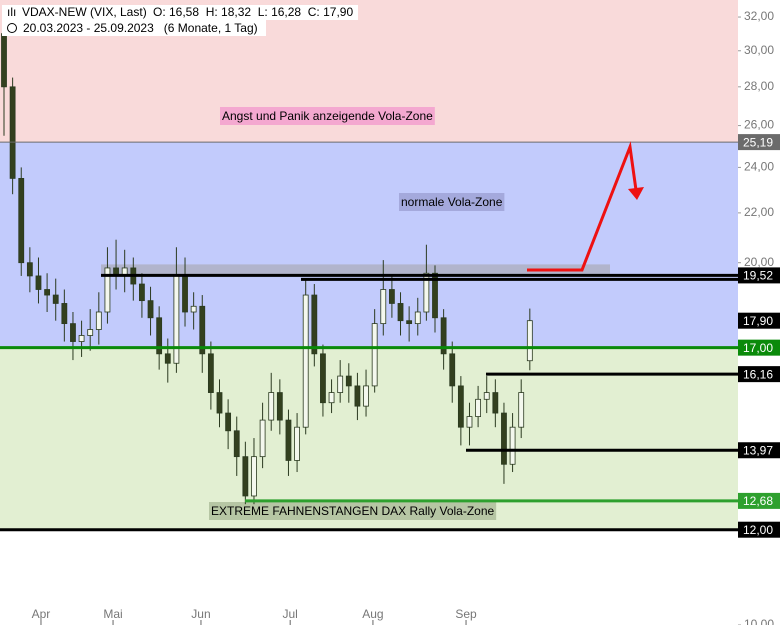 The height and width of the screenshot is (625, 780). What do you see at coordinates (12, 28) in the screenshot?
I see `clock-icon` at bounding box center [12, 28].